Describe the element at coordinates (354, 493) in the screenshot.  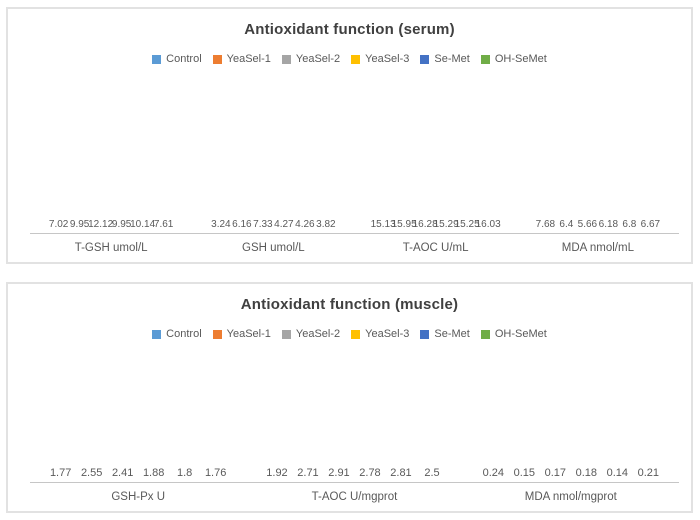
I see `category-axis-labels: GSH-Px U T-AOC U/mgprot MDA nmol/mgprot` at that location.